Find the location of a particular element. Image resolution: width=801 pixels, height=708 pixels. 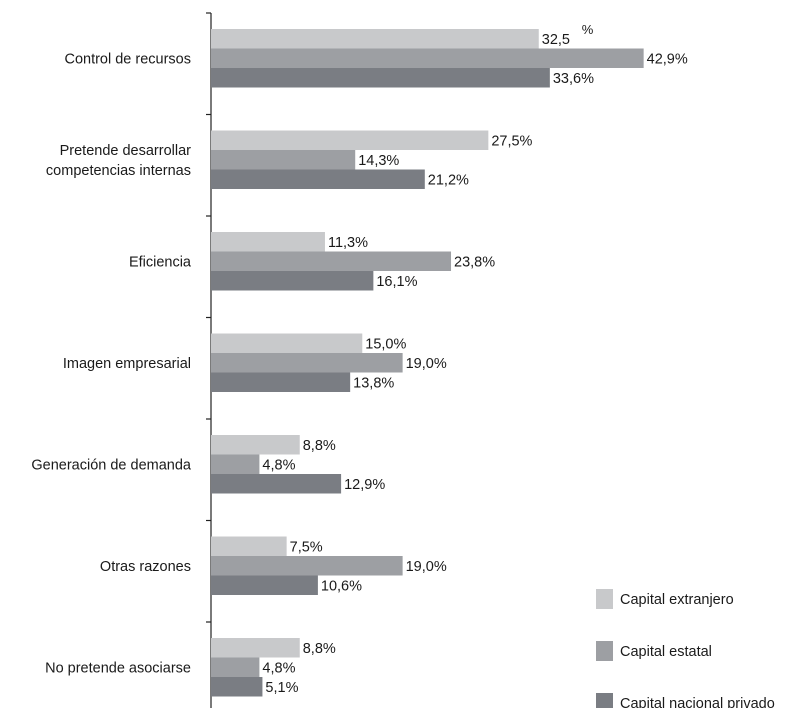

category-label: No pretende asociarse is located at coordinates (118, 668).